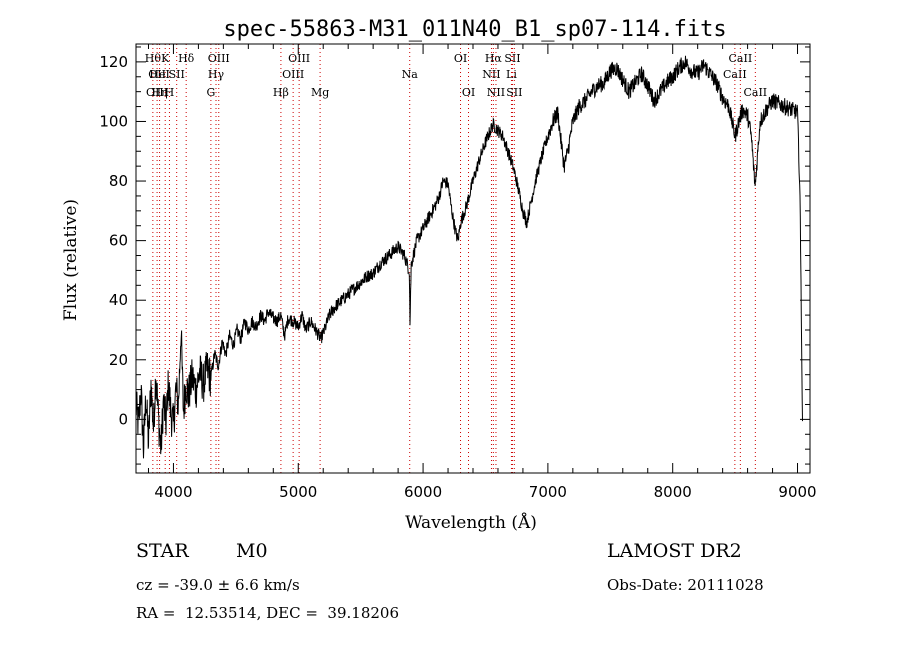 The width and height of the screenshot is (900, 650). I want to click on line-label-3-0: K, so click(165, 58).